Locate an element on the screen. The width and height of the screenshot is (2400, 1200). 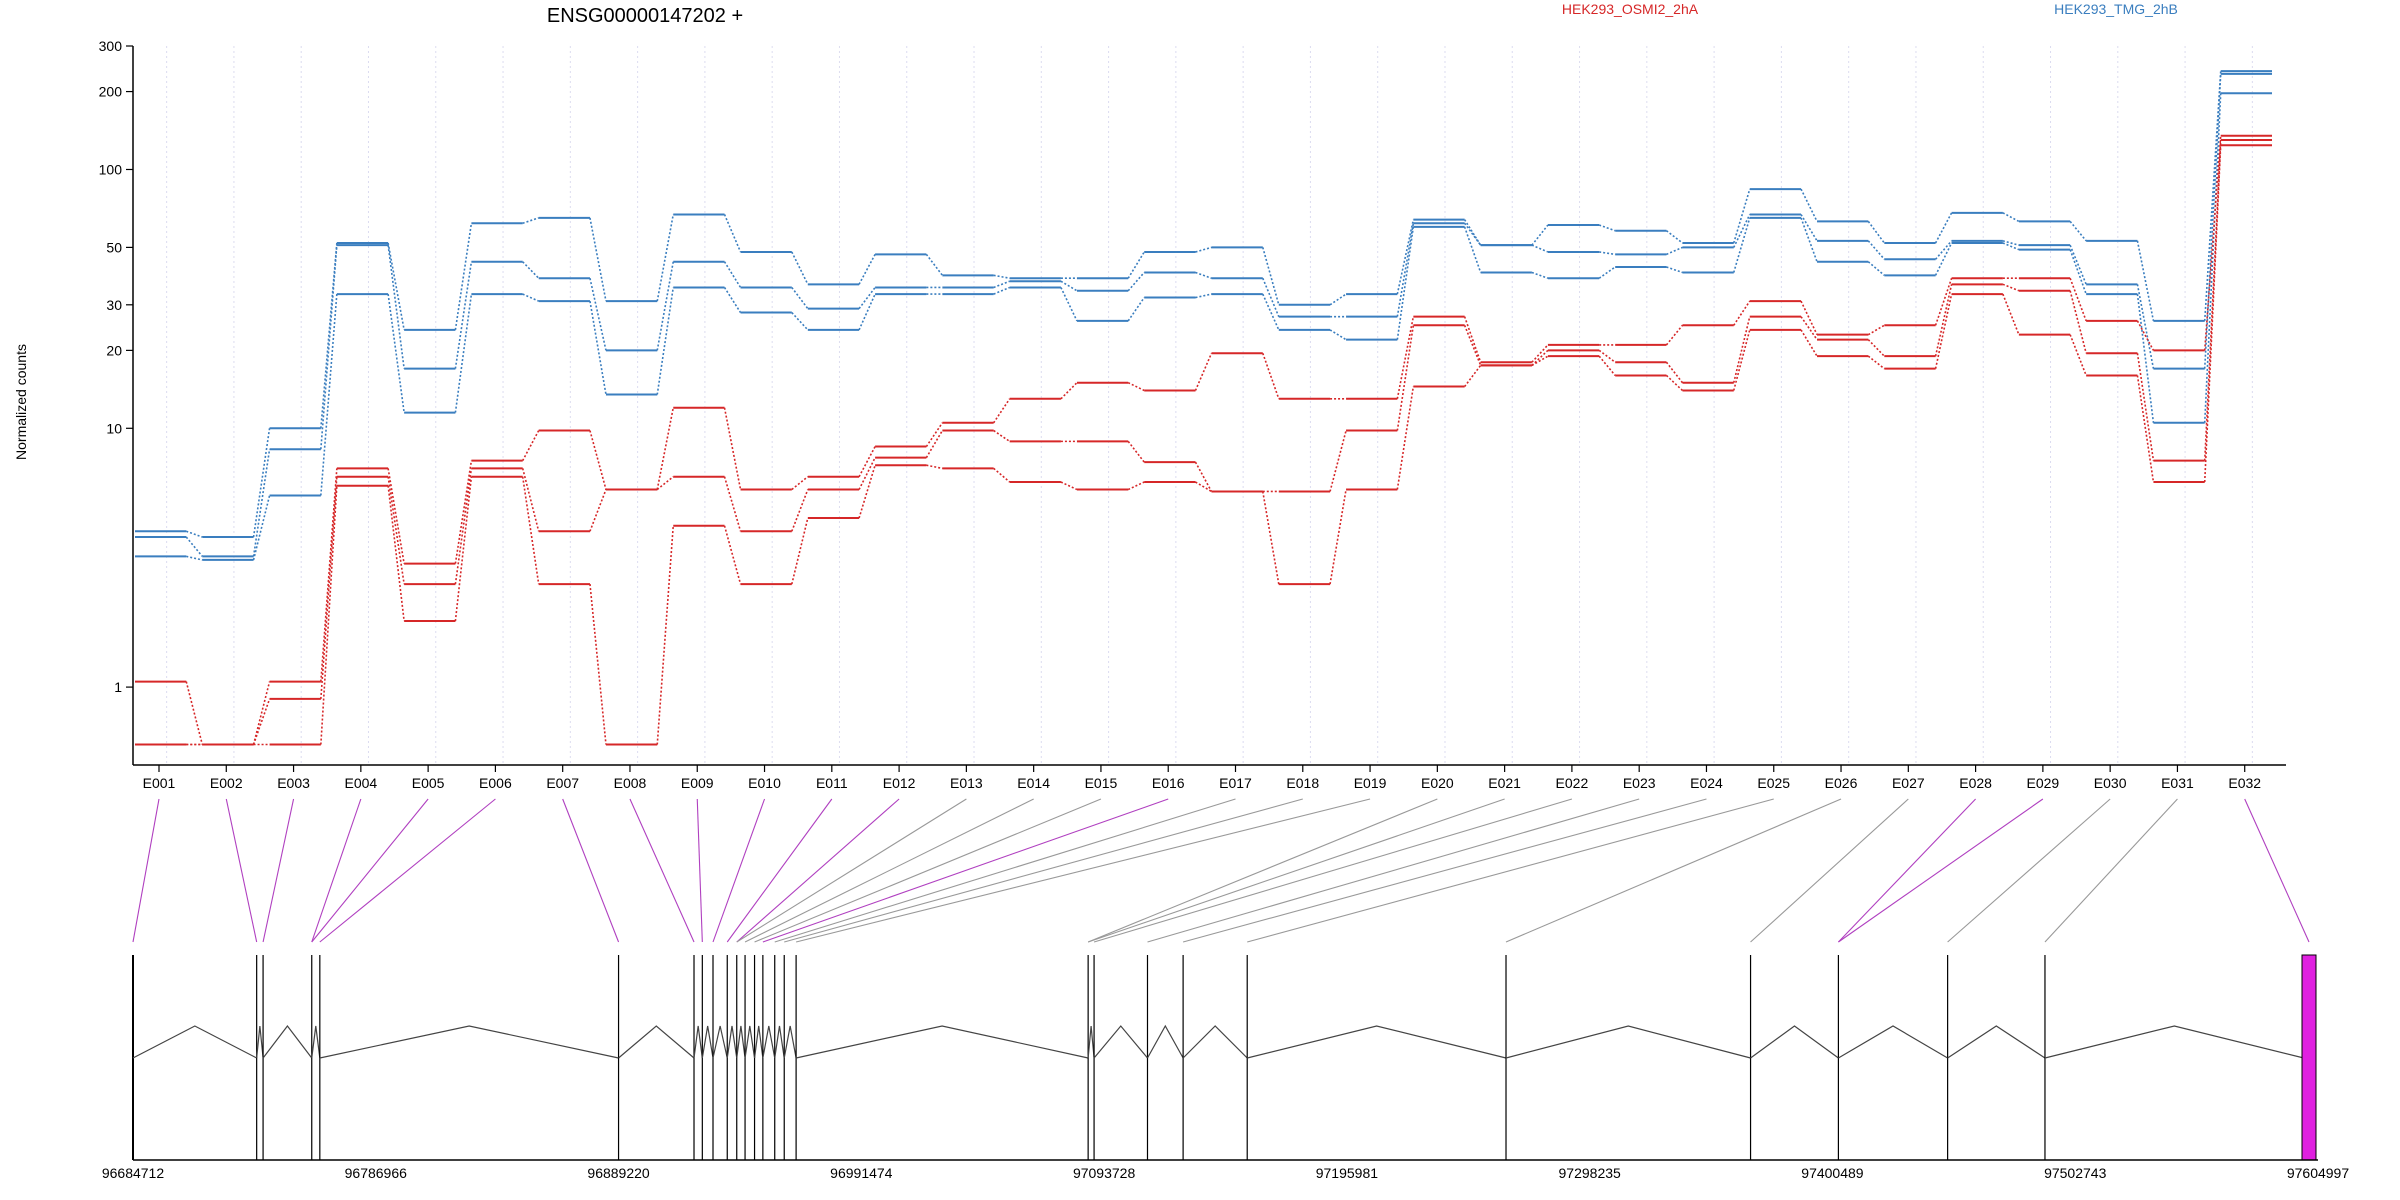
genomic-tick-label: 97604997 is located at coordinates (2318, 1173).